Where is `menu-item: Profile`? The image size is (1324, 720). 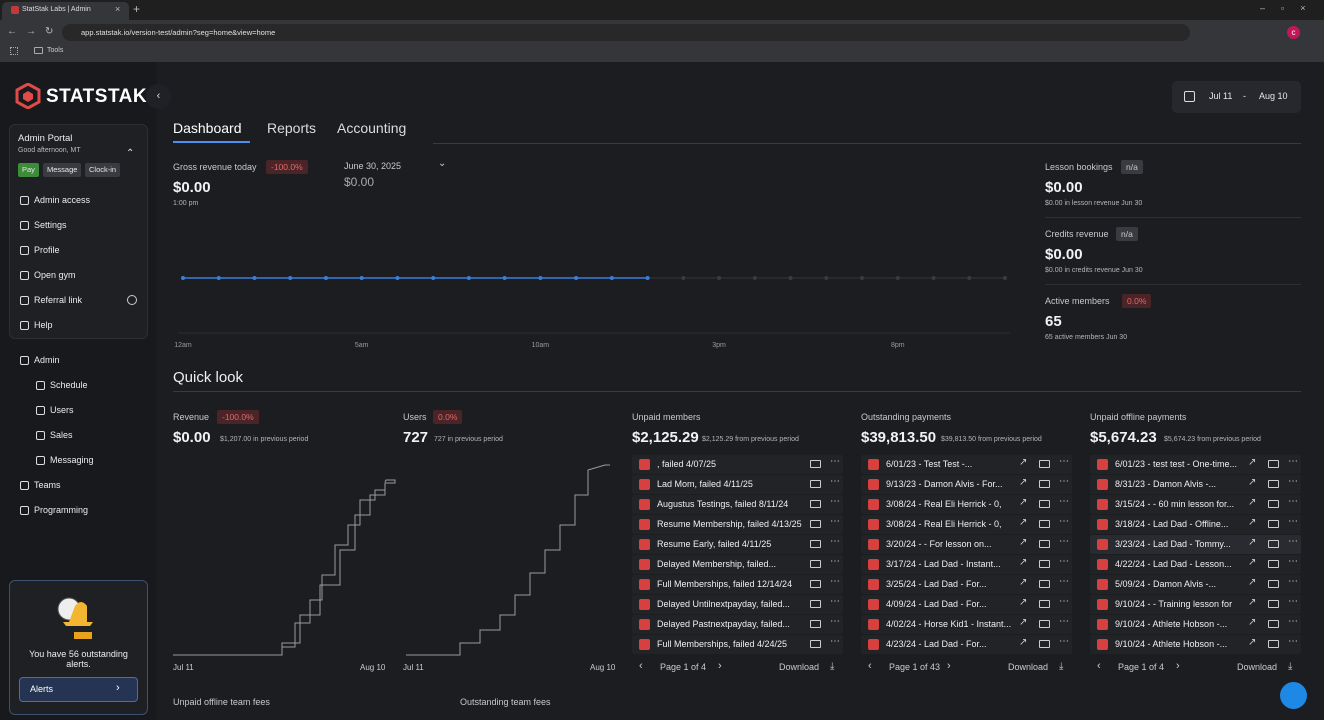 menu-item: Profile is located at coordinates (47, 250).